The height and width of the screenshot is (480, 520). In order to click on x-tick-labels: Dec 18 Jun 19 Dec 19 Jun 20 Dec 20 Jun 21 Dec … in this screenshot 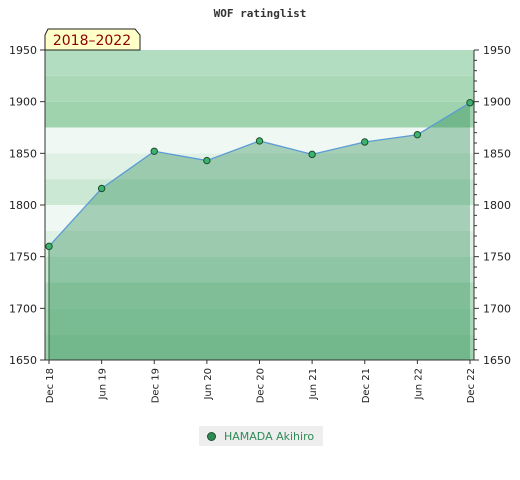, I will do `click(261, 385)`.